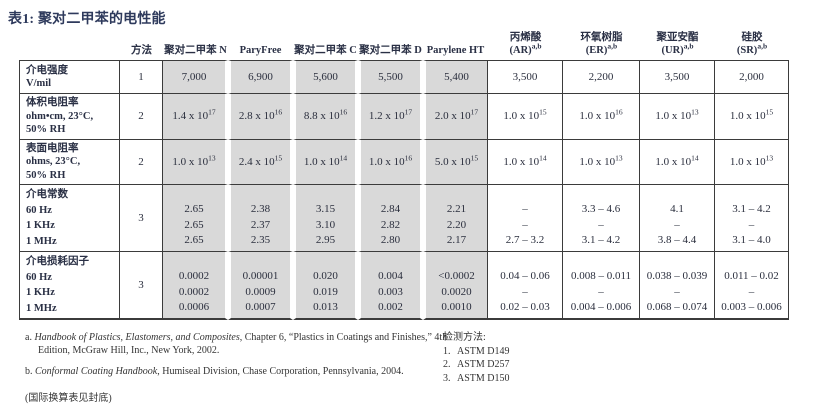 Image resolution: width=817 pixels, height=412 pixels. Describe the element at coordinates (194, 209) in the screenshot. I see `value-line: 2.65` at that location.